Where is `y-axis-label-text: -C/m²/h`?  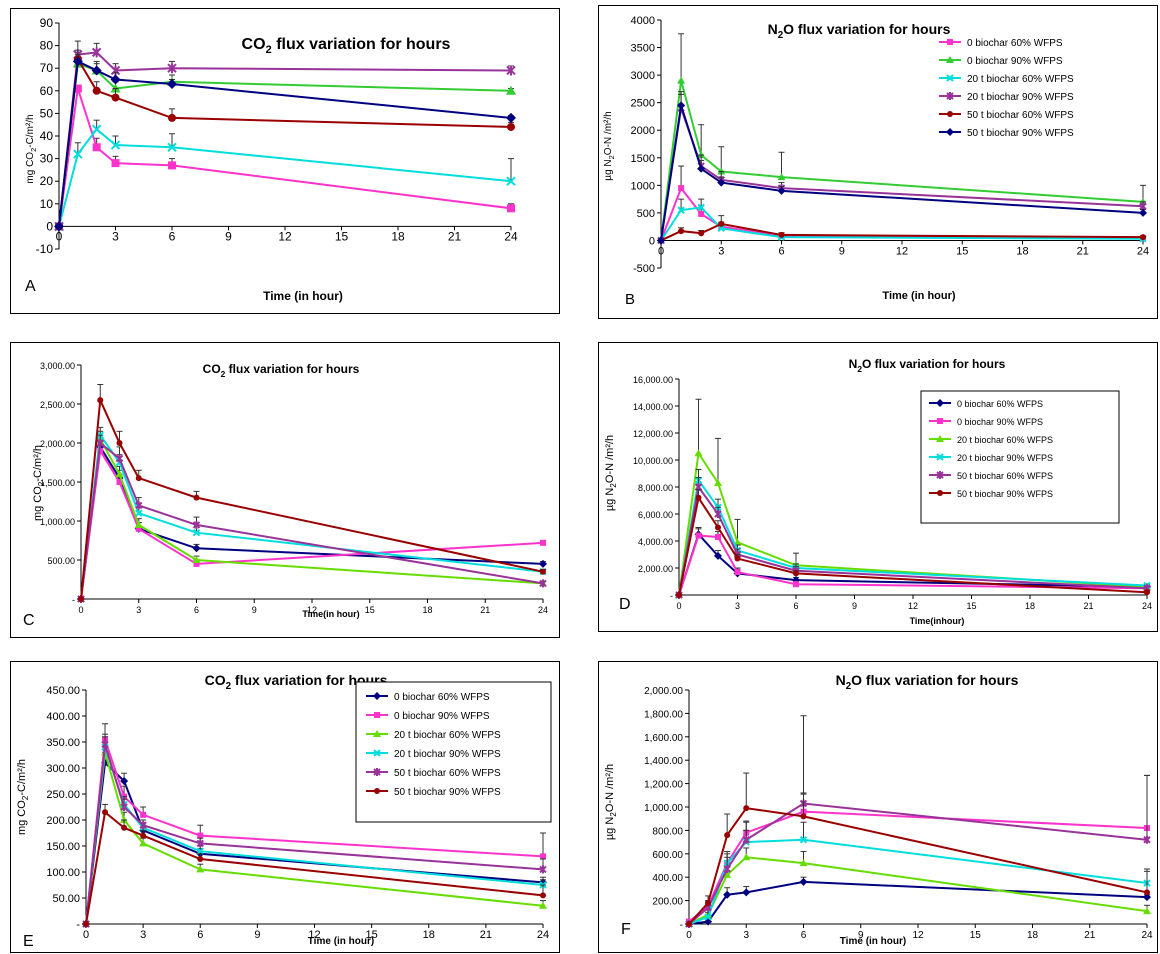 y-axis-label-text: -C/m²/h is located at coordinates (30, 130).